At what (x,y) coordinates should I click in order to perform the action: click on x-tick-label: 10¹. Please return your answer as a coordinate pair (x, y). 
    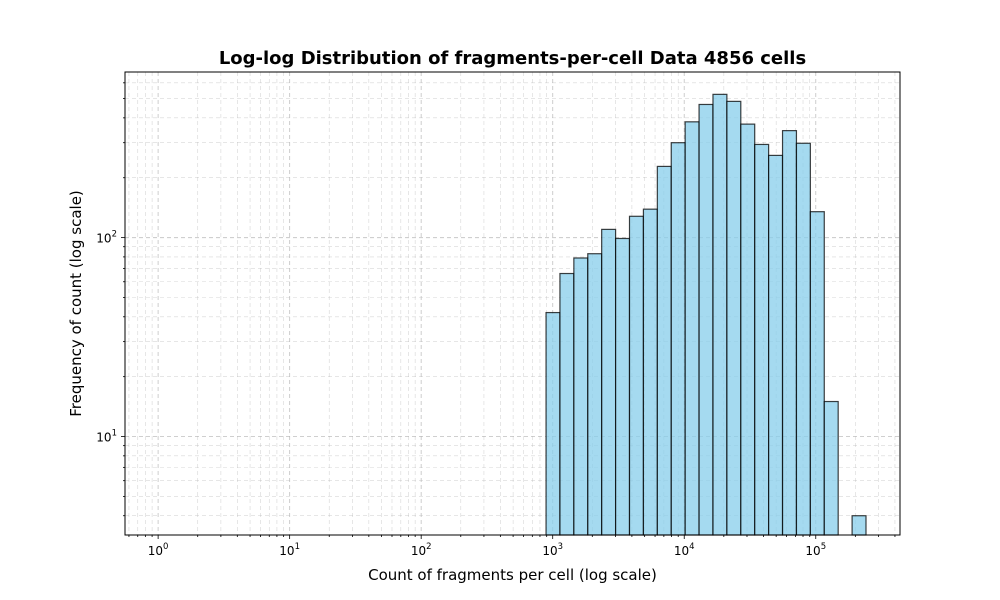
    Looking at the image, I should click on (289, 550).